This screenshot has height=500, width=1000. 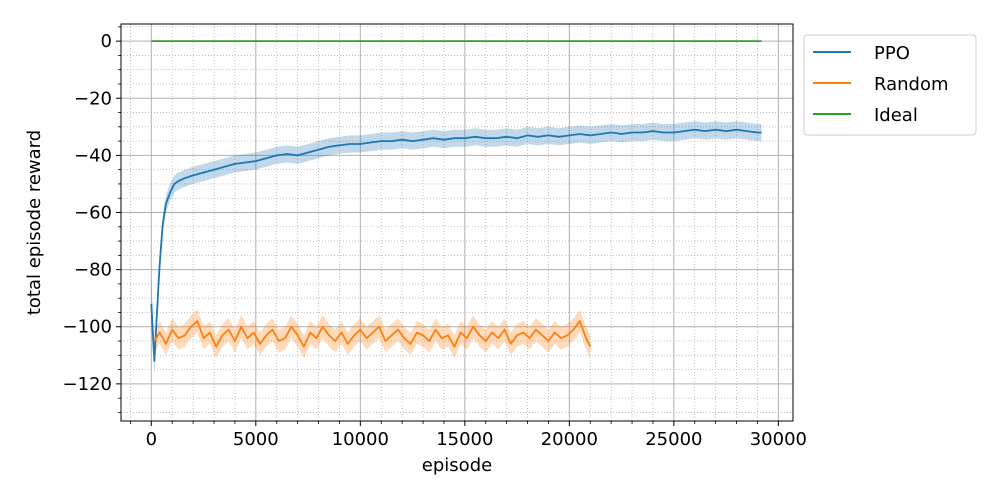 What do you see at coordinates (892, 53) in the screenshot?
I see `legend-label-ppo: PPO` at bounding box center [892, 53].